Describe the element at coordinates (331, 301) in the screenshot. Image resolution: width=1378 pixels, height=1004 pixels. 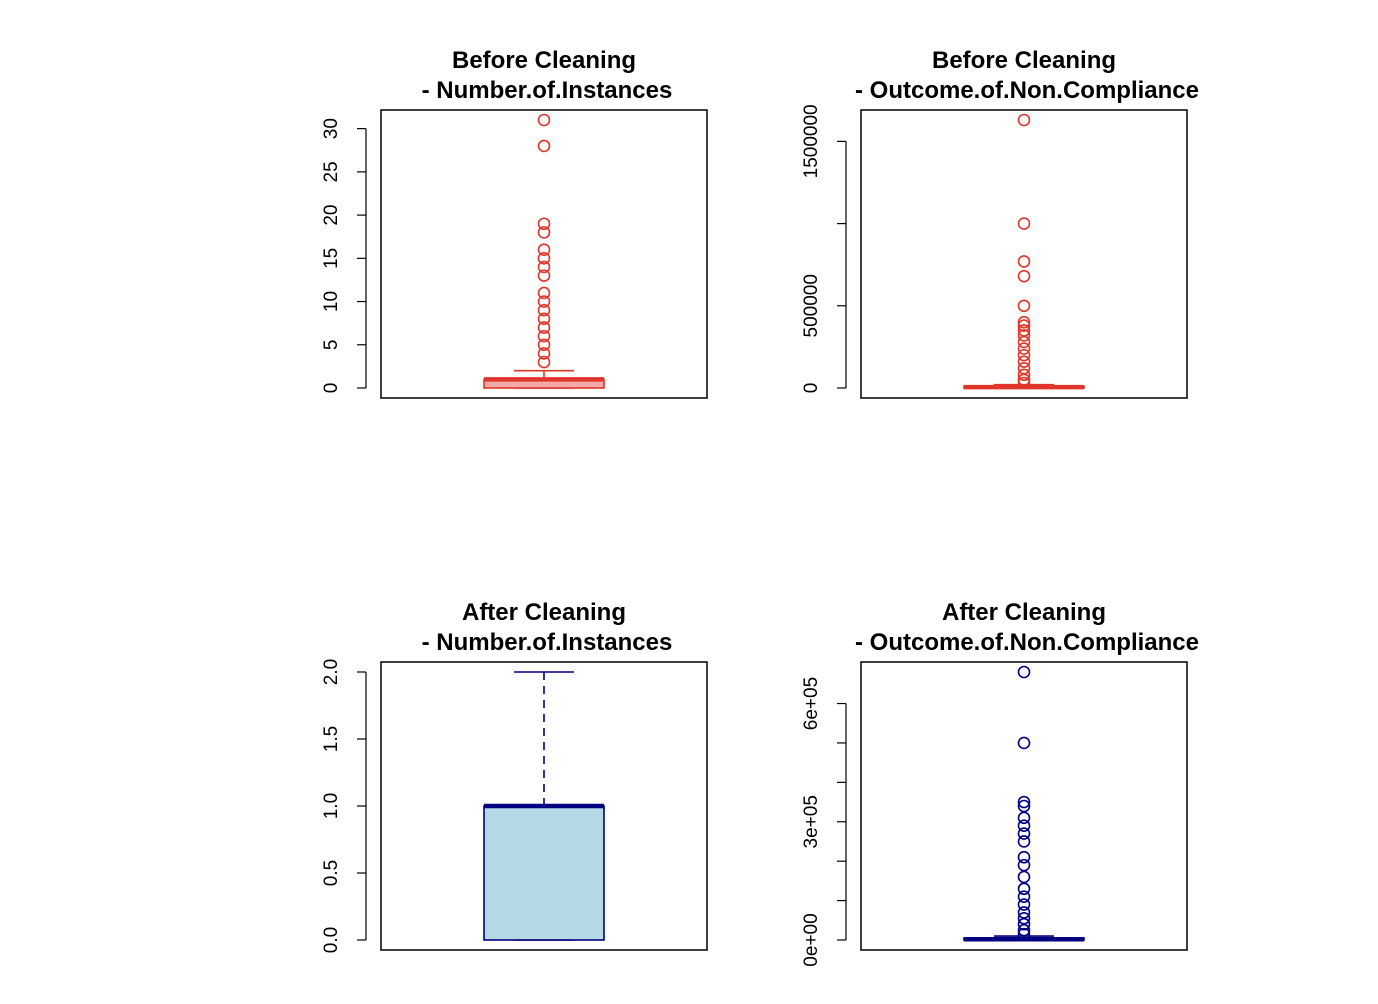
I see `y-tick-label: 10` at that location.